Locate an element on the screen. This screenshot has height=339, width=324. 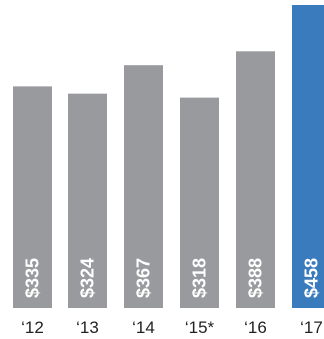
data-label-0: $335 is located at coordinates (33, 278).